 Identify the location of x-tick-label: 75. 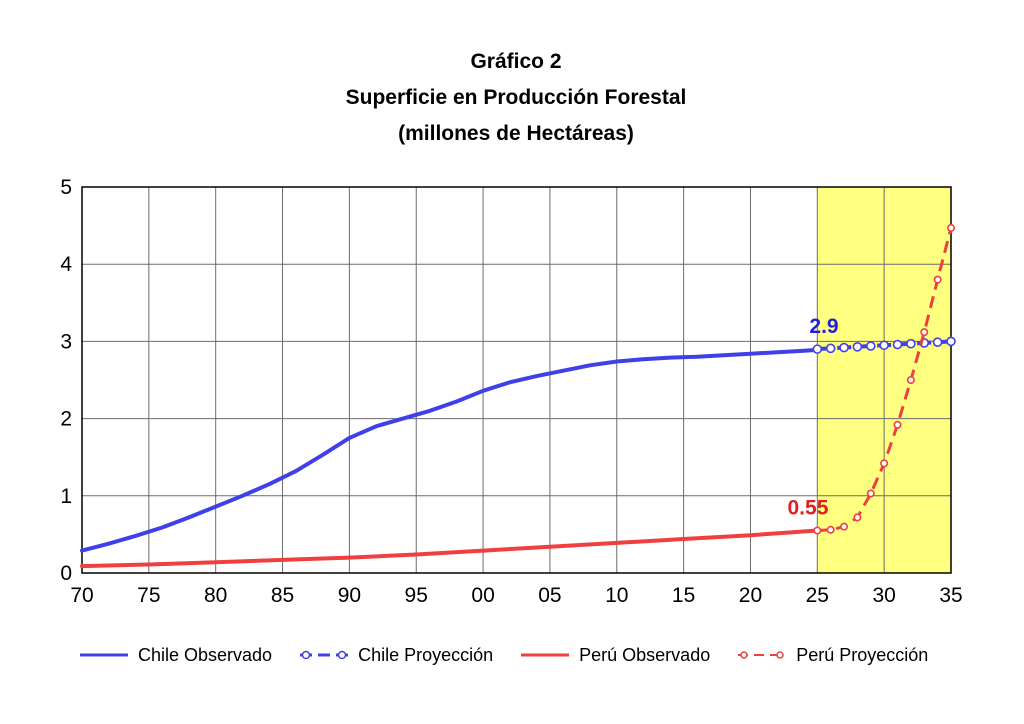
(148, 595).